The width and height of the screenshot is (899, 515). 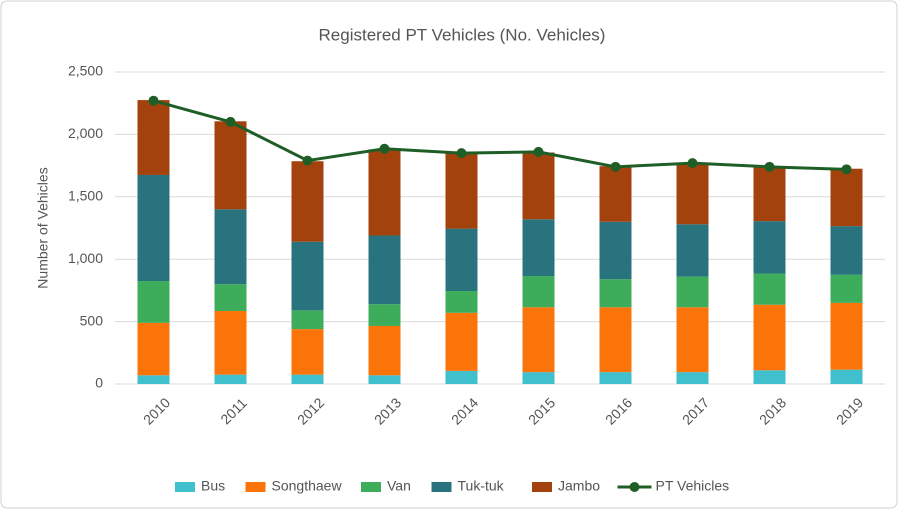 What do you see at coordinates (693, 486) in the screenshot?
I see `legend-label: PT Vehicles` at bounding box center [693, 486].